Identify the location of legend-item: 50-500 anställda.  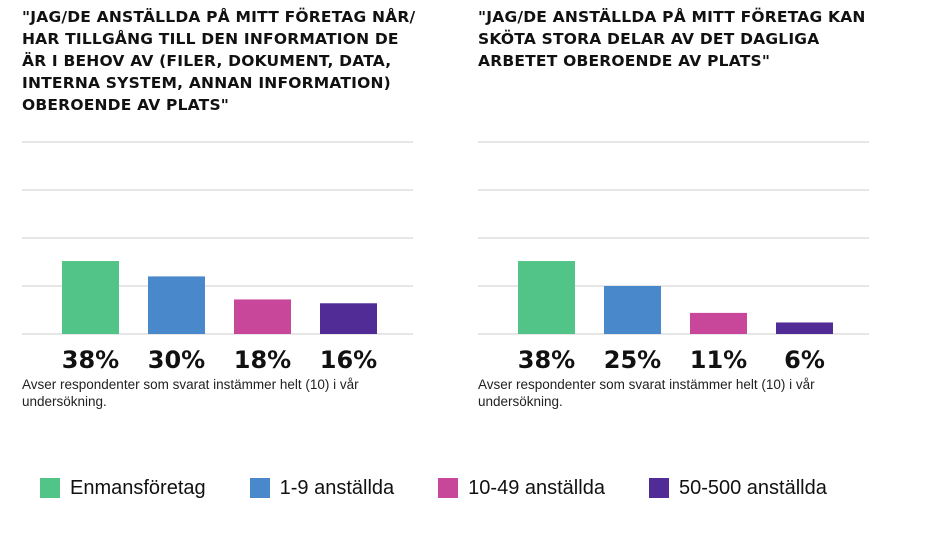
(737, 488).